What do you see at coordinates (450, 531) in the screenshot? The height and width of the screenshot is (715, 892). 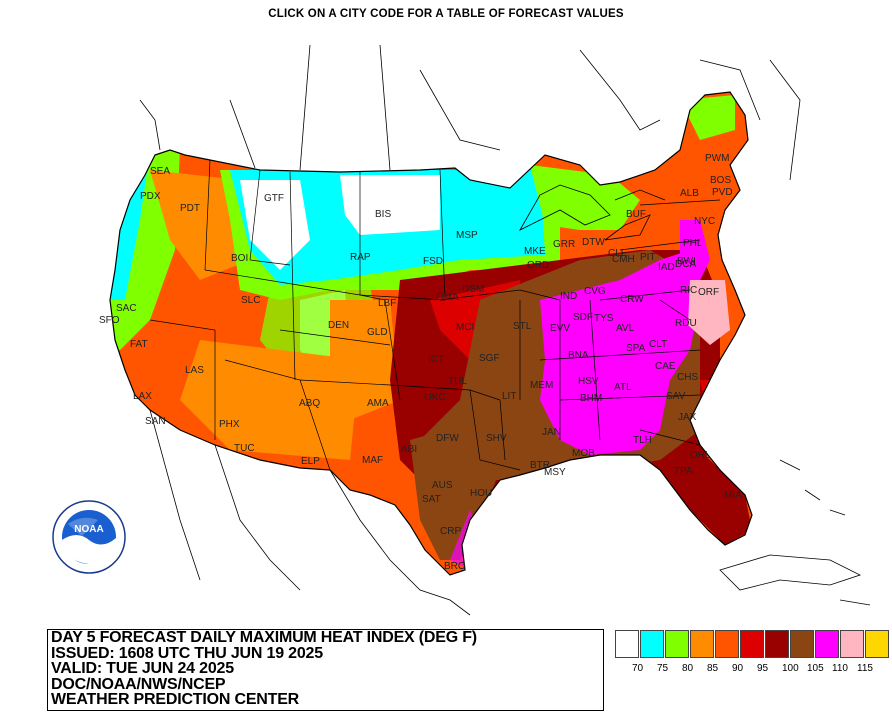 I see `city-code: CRP` at bounding box center [450, 531].